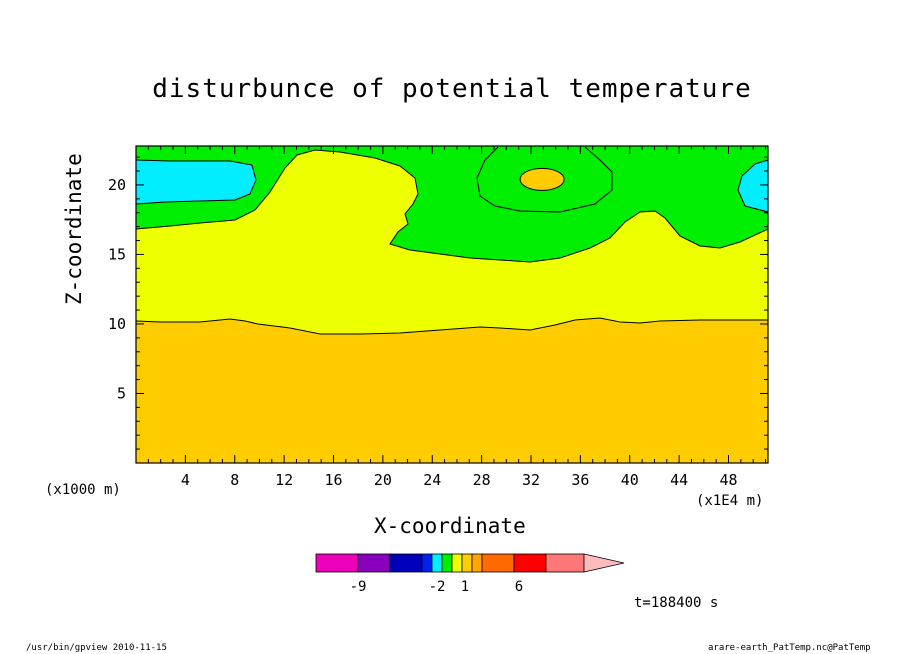 This screenshot has height=654, width=904. Describe the element at coordinates (83, 490) in the screenshot. I see `y-axis-unit: (x1000 m)` at that location.